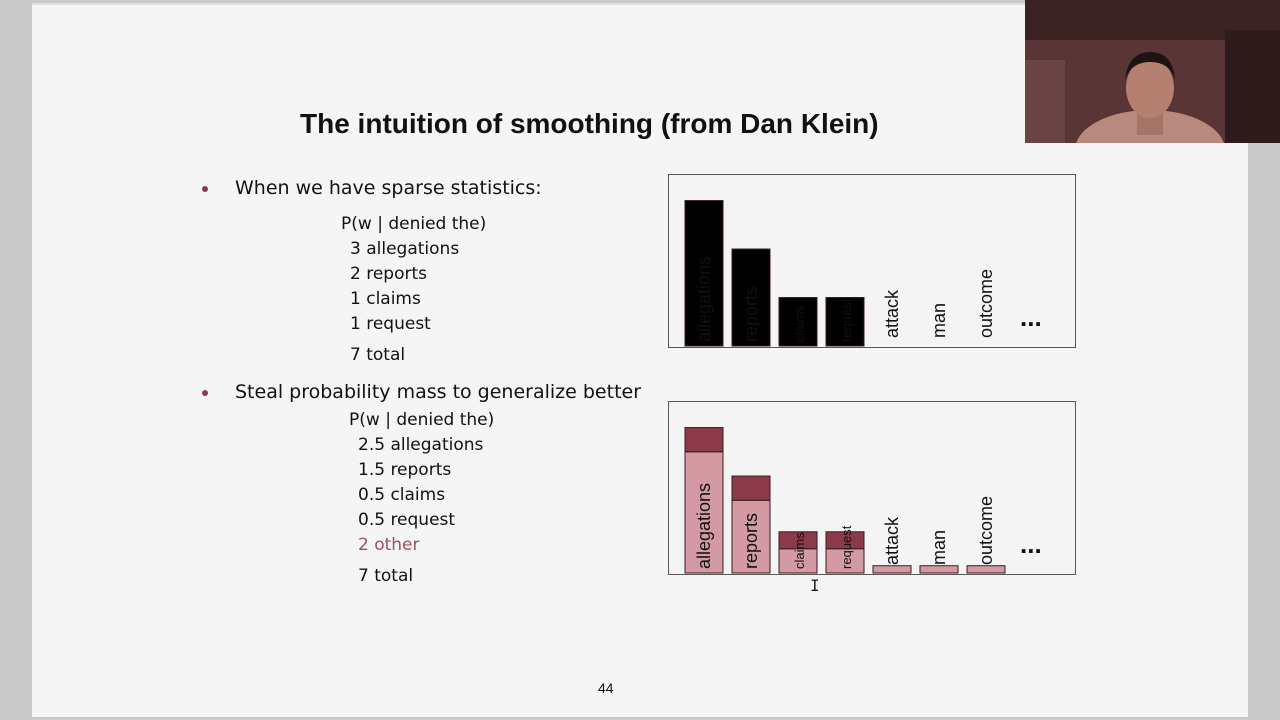 The width and height of the screenshot is (1280, 720). I want to click on other-line: 2 other, so click(389, 545).